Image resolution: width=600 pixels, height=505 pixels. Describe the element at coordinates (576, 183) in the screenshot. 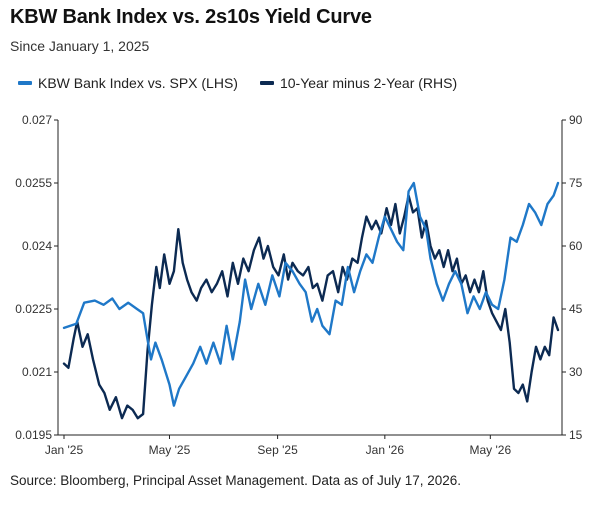

I see `y-right-tick-label: 75` at that location.